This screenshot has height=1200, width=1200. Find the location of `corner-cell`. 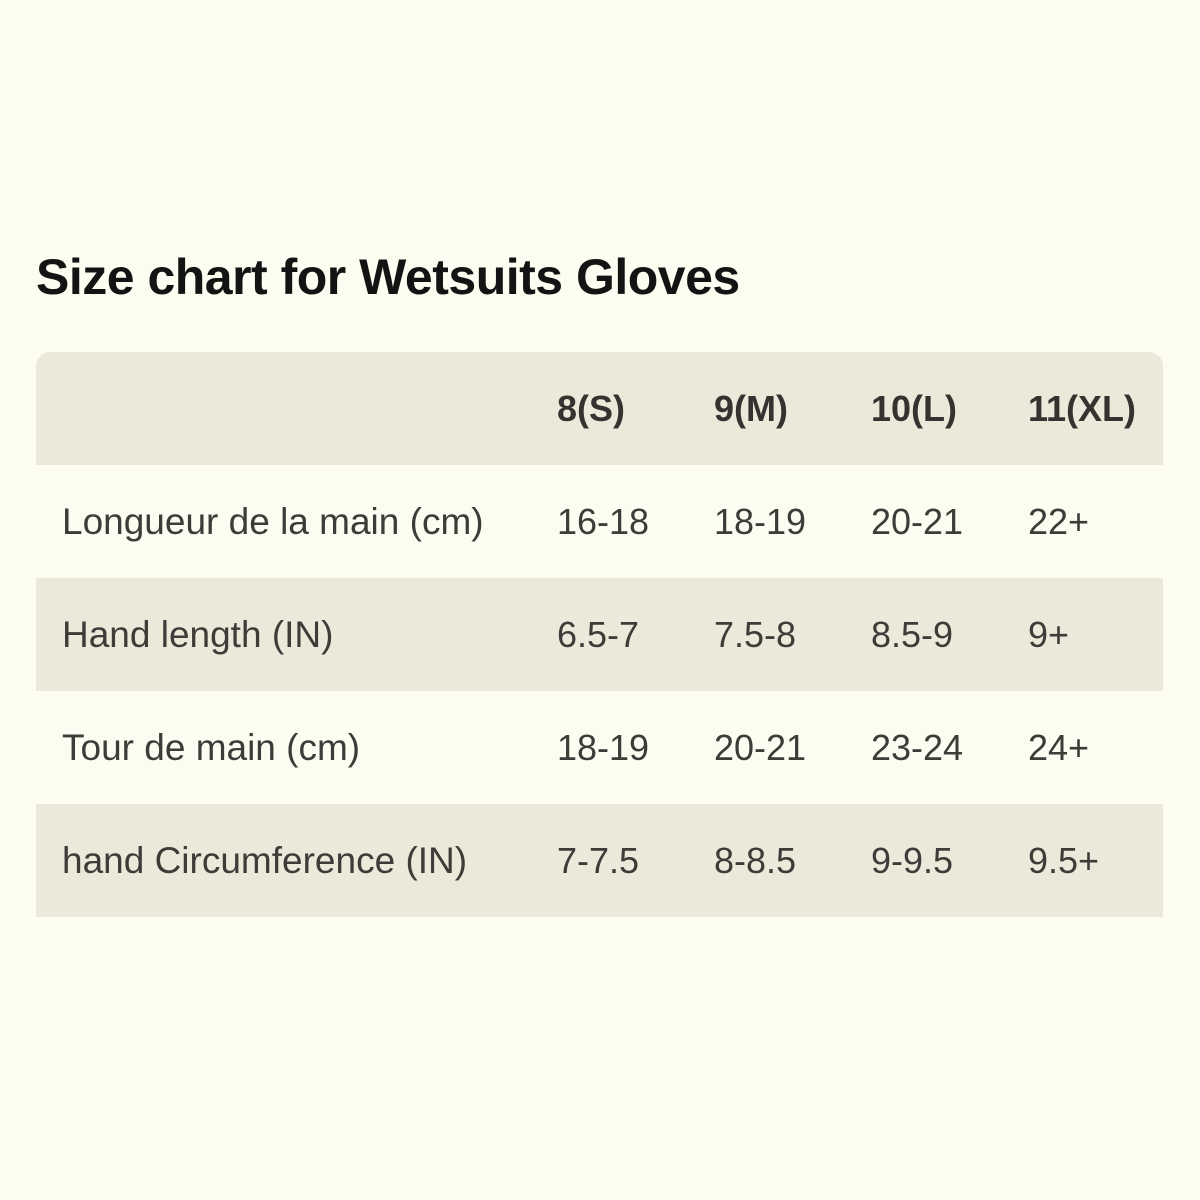

corner-cell is located at coordinates (296, 408).